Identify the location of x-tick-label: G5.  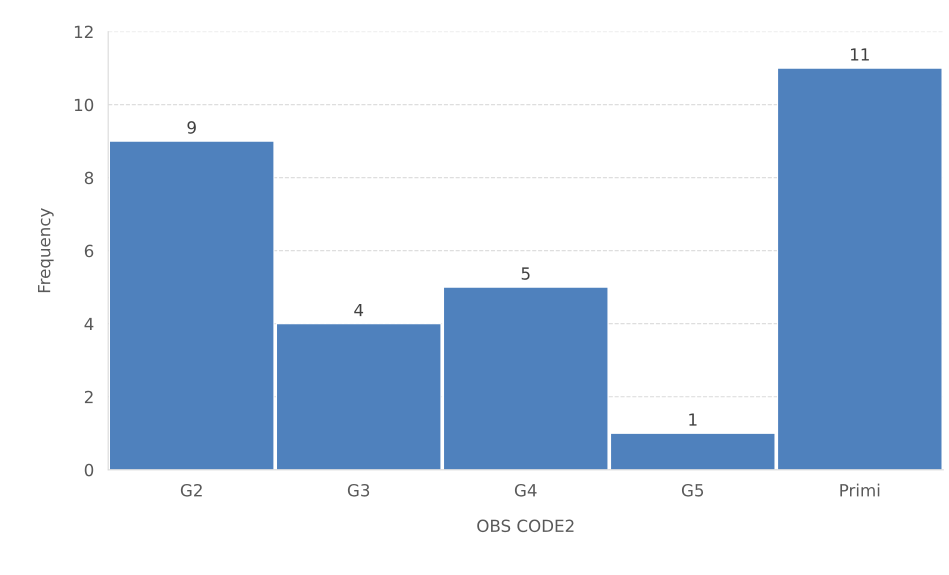
(693, 490).